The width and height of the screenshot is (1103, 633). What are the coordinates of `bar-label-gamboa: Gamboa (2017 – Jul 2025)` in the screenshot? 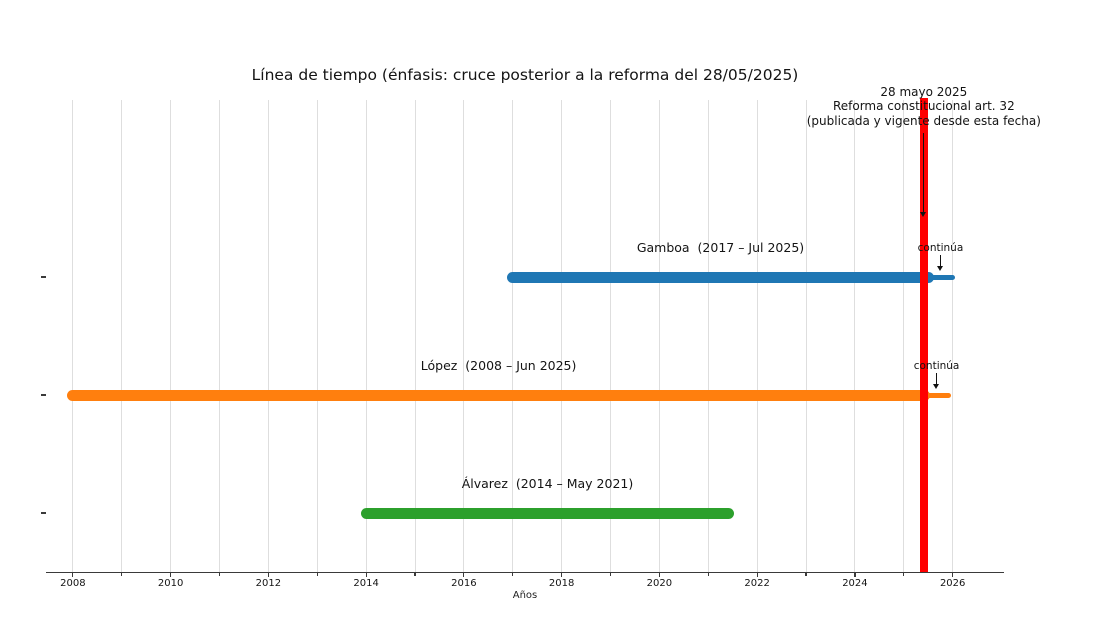 It's located at (720, 247).